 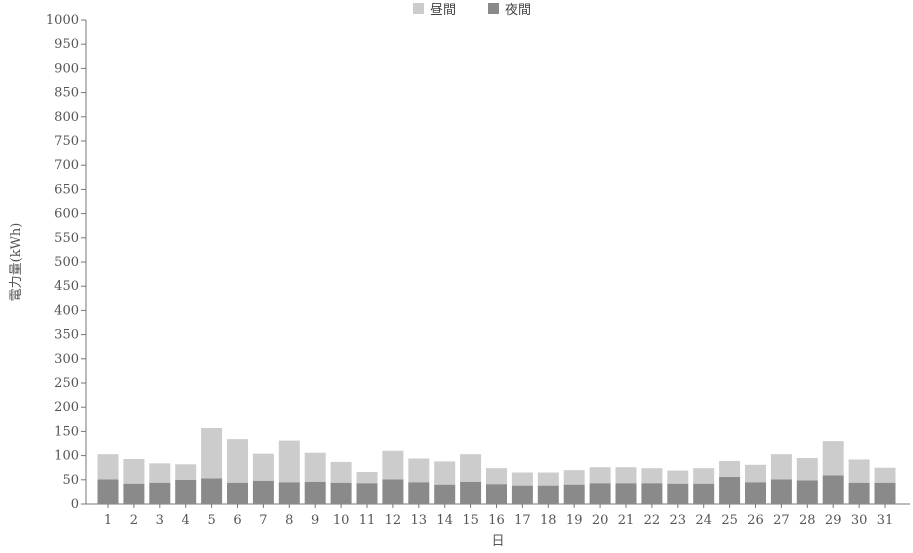 I want to click on x-tick-label: 16, so click(x=496, y=520).